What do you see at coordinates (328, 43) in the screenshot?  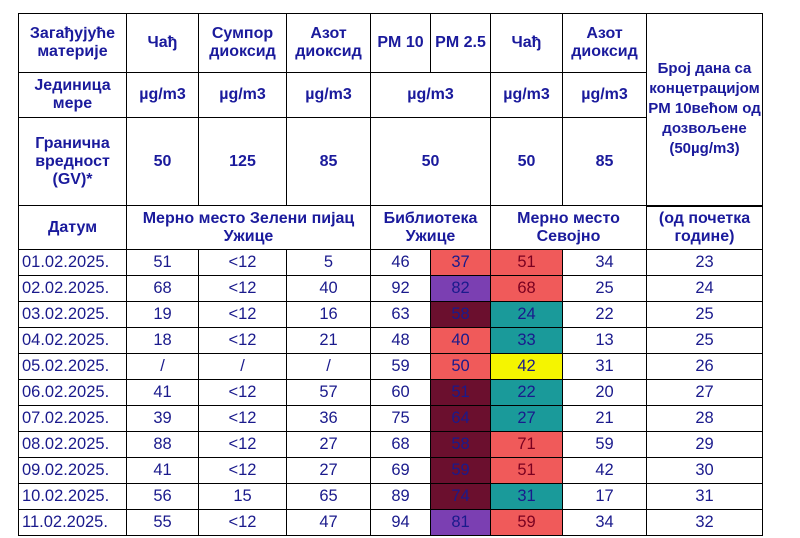 I see `header-no2-1: Азот диоксид` at bounding box center [328, 43].